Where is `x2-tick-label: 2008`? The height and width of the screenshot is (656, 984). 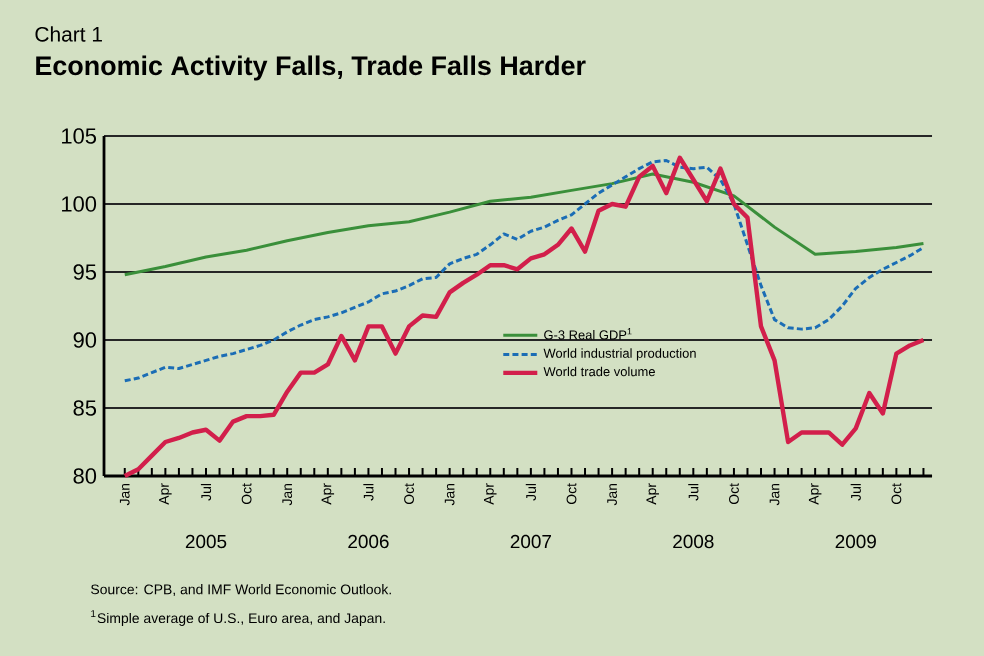 x2-tick-label: 2008 is located at coordinates (693, 541).